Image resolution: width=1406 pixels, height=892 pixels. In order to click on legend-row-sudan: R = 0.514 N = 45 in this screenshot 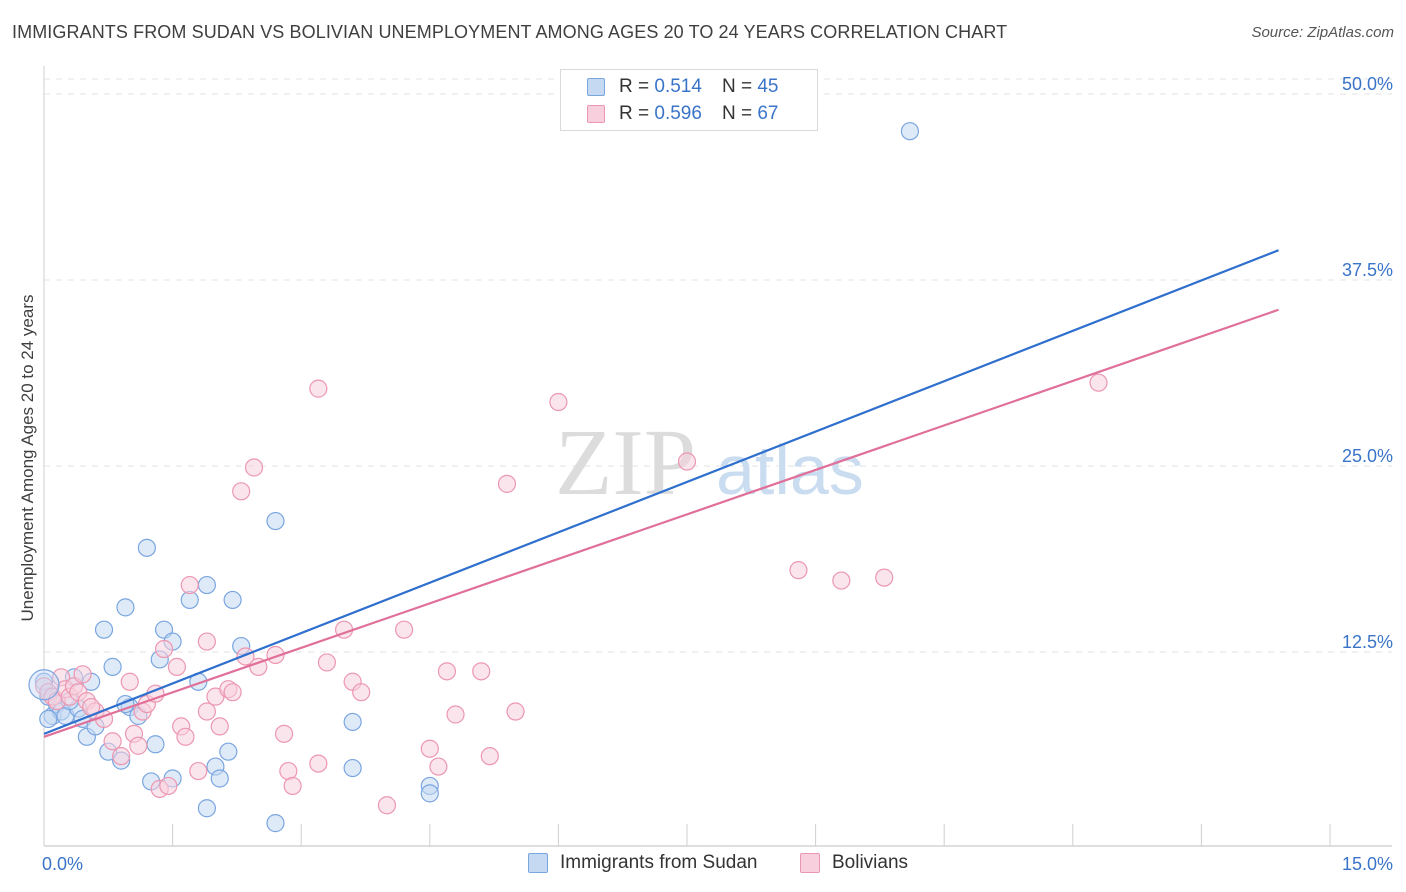, I will do `click(682, 87)`.